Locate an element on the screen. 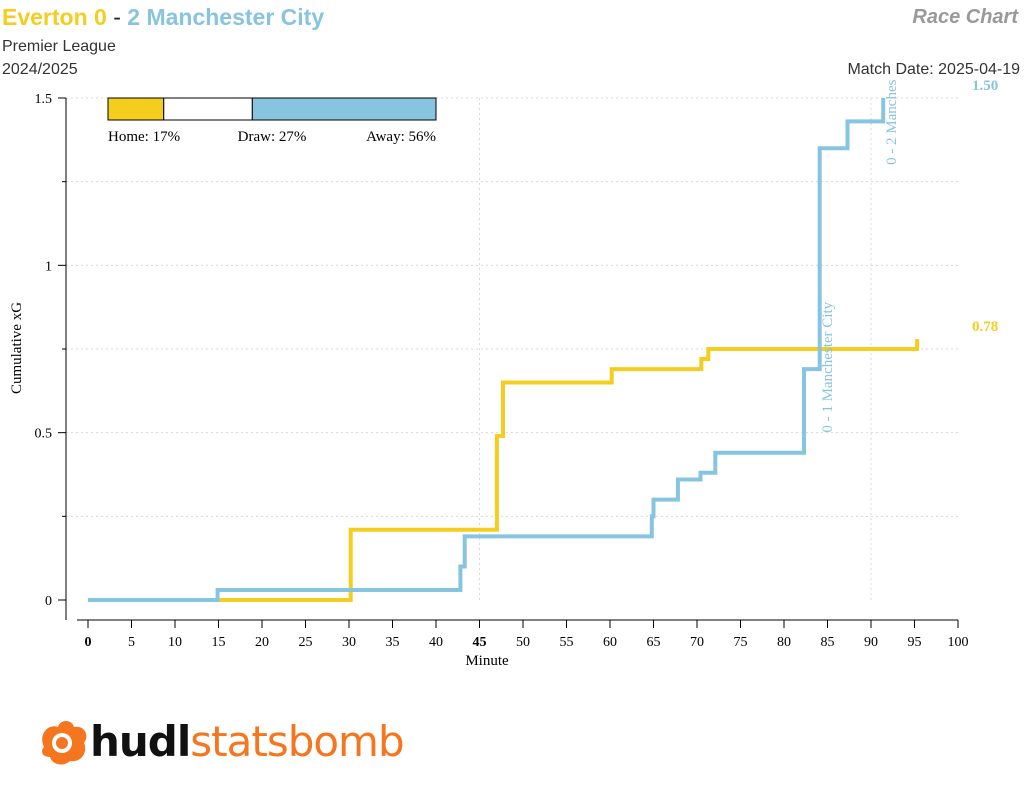 The height and width of the screenshot is (785, 1024). chart-kind-label: Race Chart is located at coordinates (965, 17).